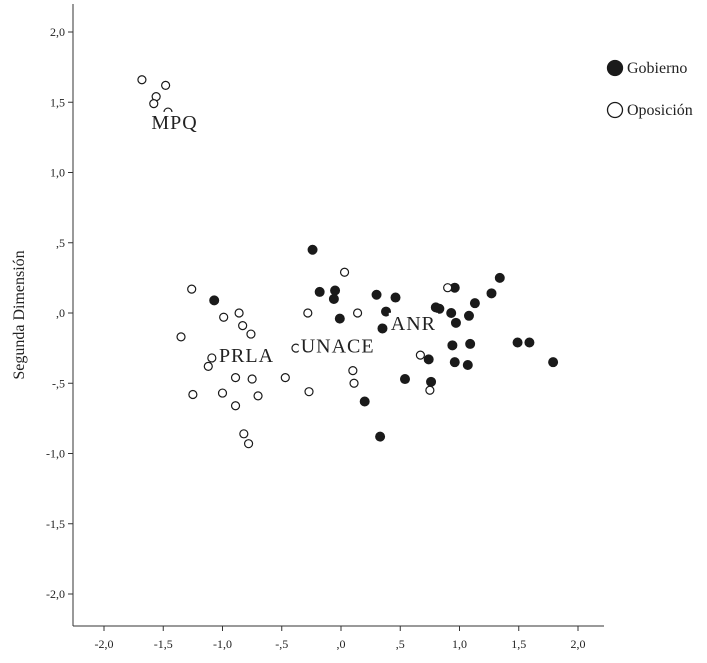 The width and height of the screenshot is (707, 663). Describe the element at coordinates (649, 89) in the screenshot. I see `chart-legend: Gobierno Oposición` at that location.